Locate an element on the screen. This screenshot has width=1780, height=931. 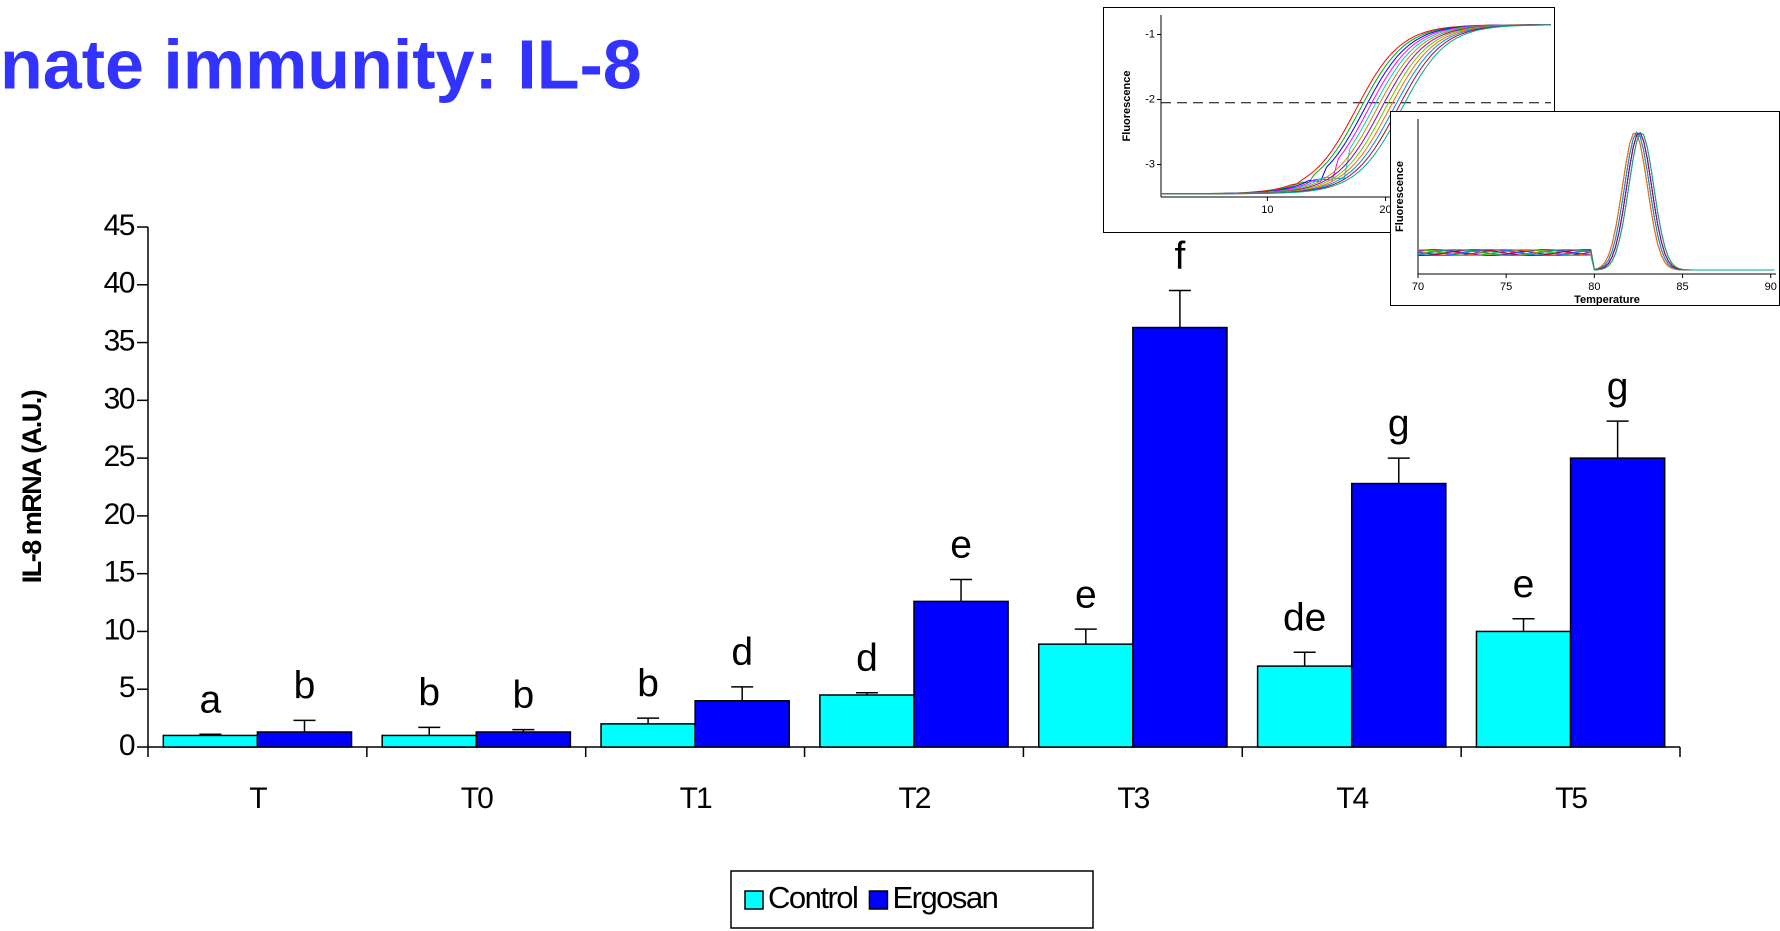
legend-label: Ergosan is located at coordinates (944, 897).